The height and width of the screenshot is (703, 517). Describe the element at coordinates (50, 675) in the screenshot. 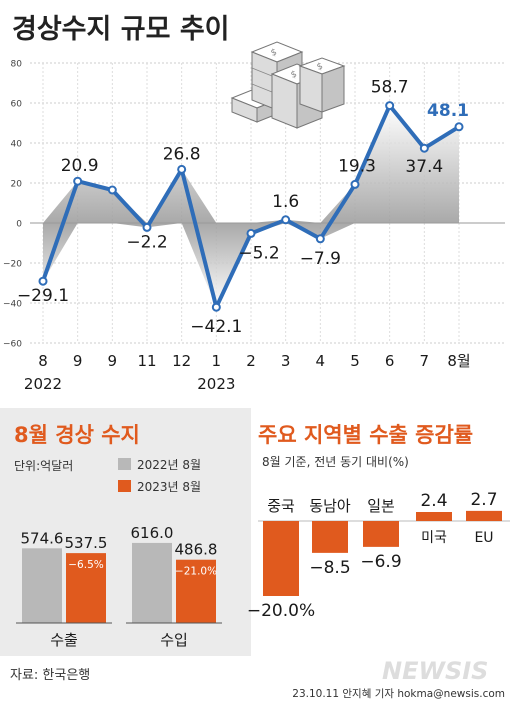

I see `source-label: 자료: 한국은행` at that location.